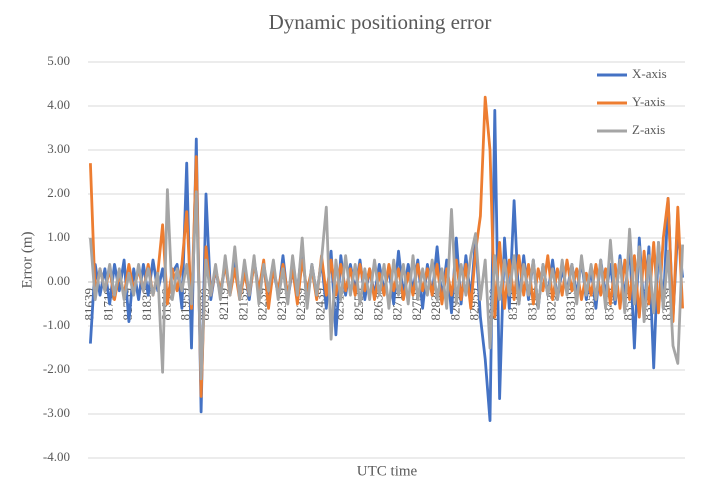 This screenshot has width=716, height=504. I want to click on y-tick-label: -4.00, so click(56, 456).